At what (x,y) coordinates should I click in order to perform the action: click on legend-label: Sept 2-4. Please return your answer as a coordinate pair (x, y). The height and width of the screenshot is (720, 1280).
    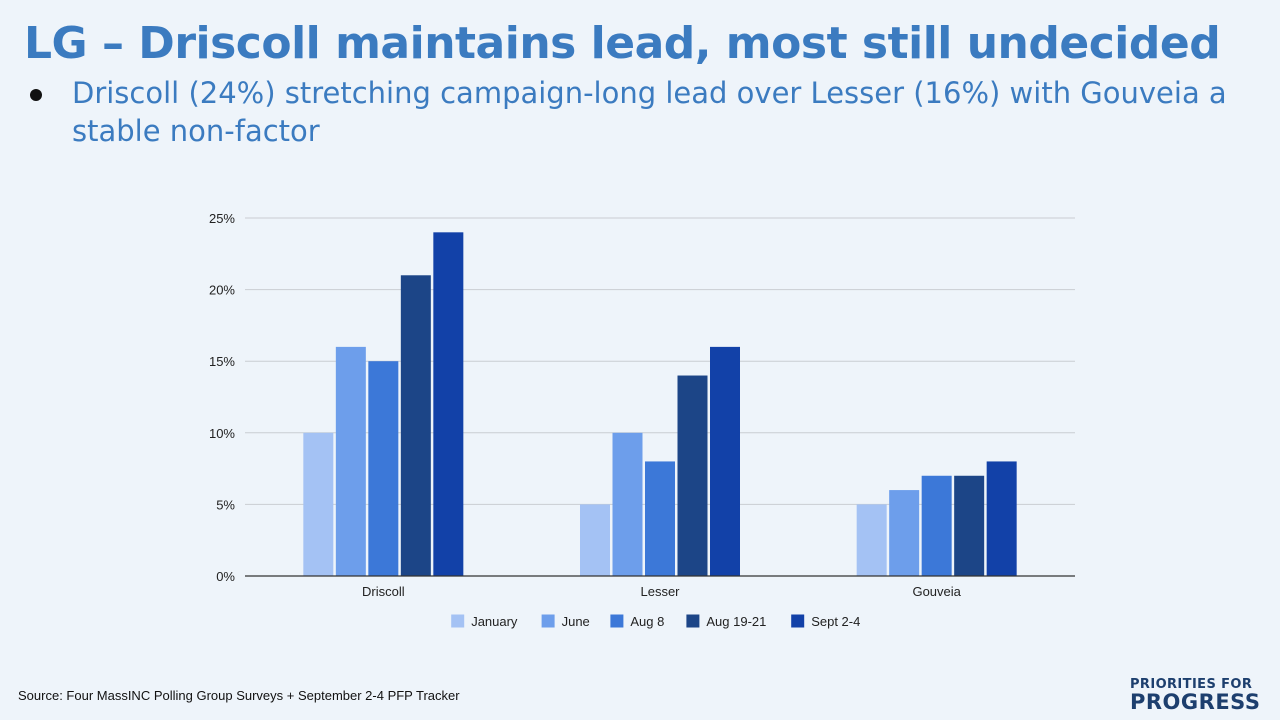
    Looking at the image, I should click on (835, 621).